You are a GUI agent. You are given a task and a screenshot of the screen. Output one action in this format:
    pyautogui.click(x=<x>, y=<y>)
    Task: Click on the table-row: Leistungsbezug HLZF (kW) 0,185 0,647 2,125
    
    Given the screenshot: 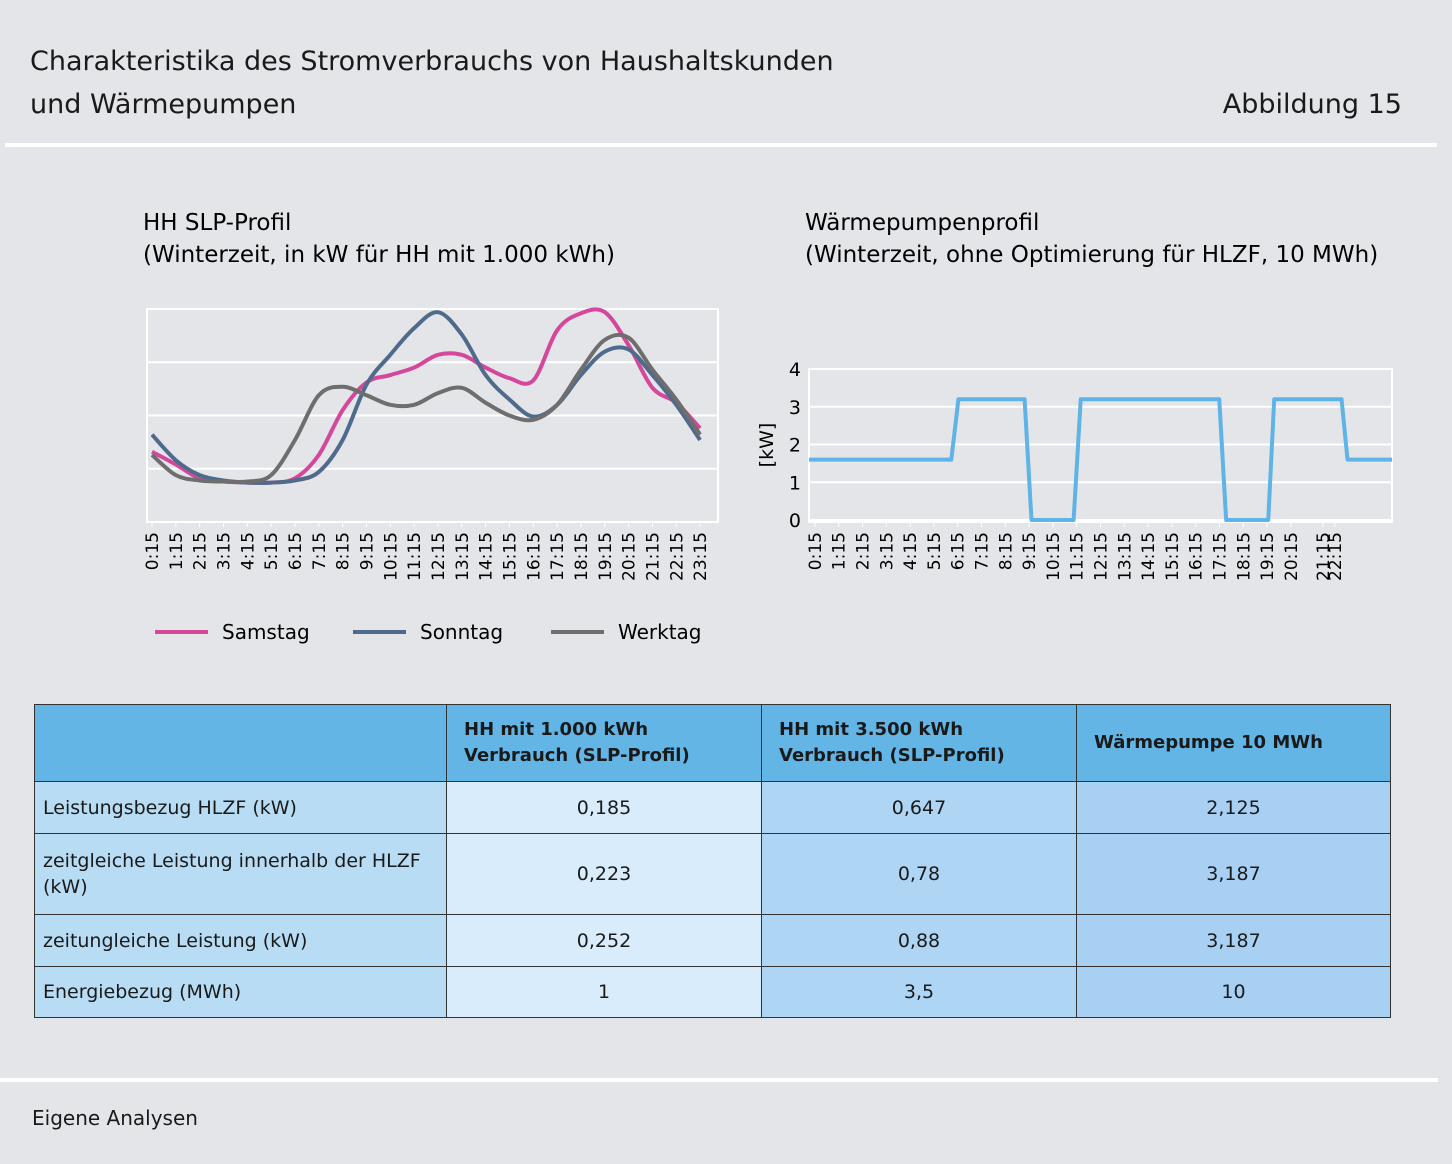 What is the action you would take?
    pyautogui.click(x=712, y=807)
    